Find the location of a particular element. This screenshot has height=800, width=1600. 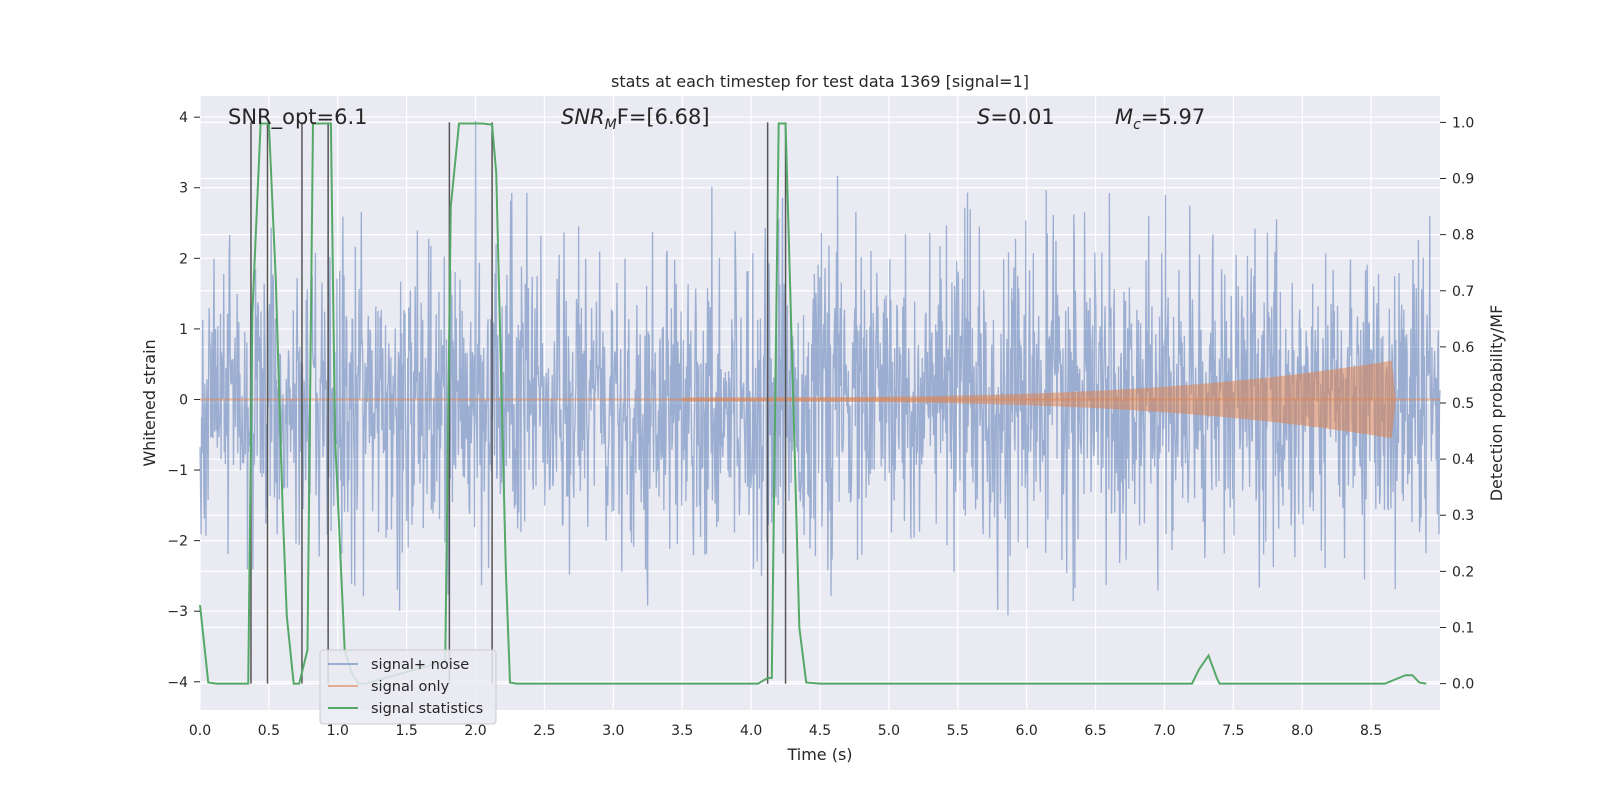

y-axis-label: Whitened strain is located at coordinates (149, 402).